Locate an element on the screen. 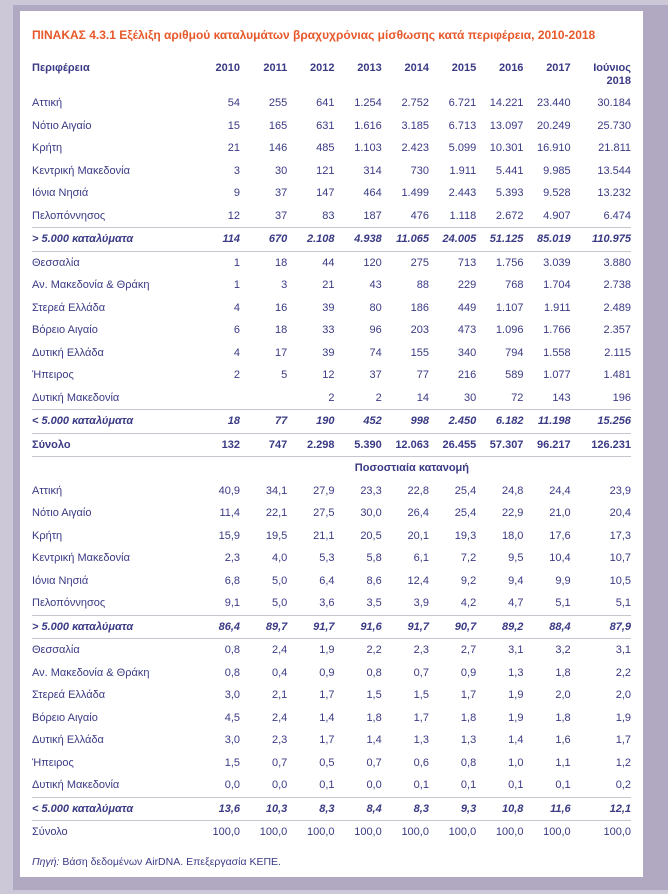  value-cell: 1,4 is located at coordinates (327, 717).